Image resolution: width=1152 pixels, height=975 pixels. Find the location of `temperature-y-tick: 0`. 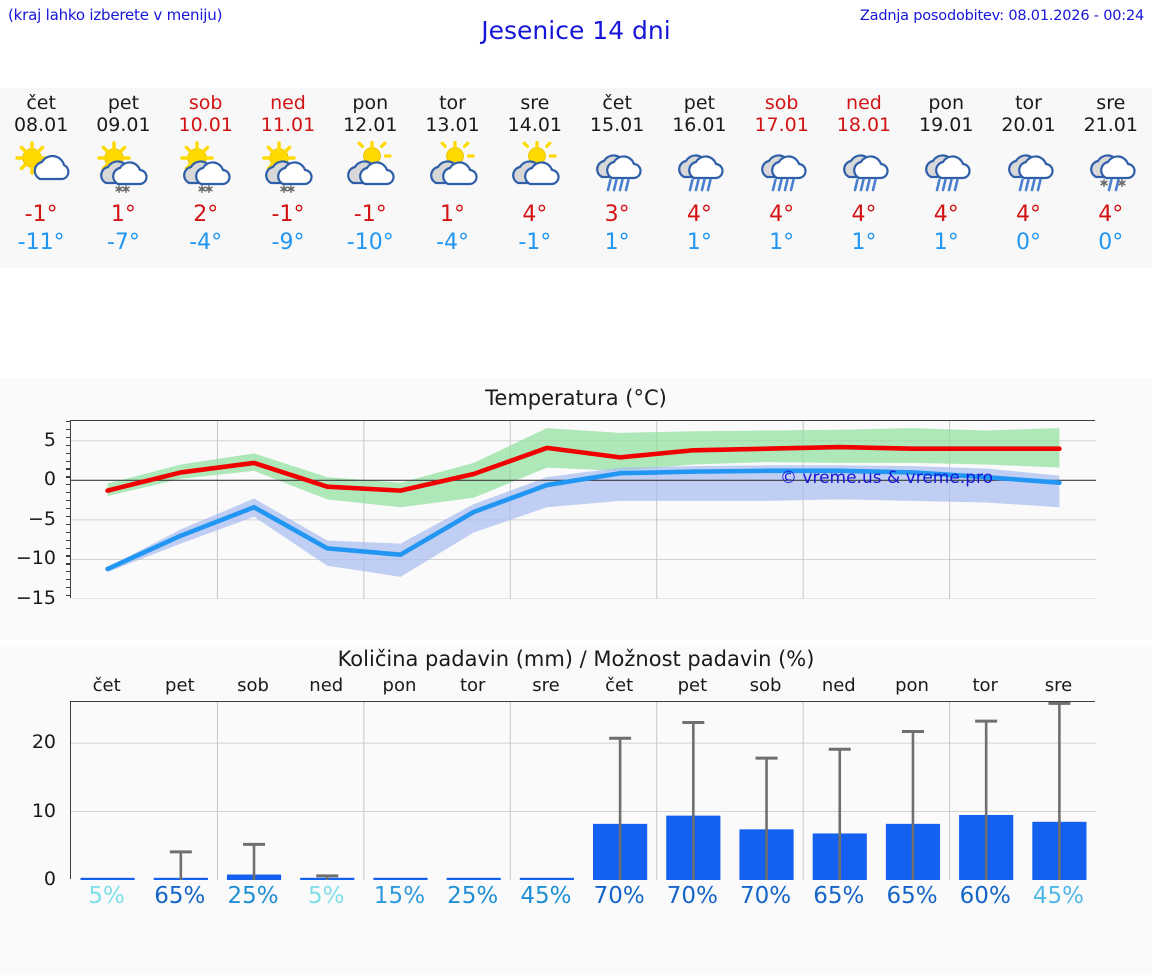

temperature-y-tick: 0 is located at coordinates (49, 479).